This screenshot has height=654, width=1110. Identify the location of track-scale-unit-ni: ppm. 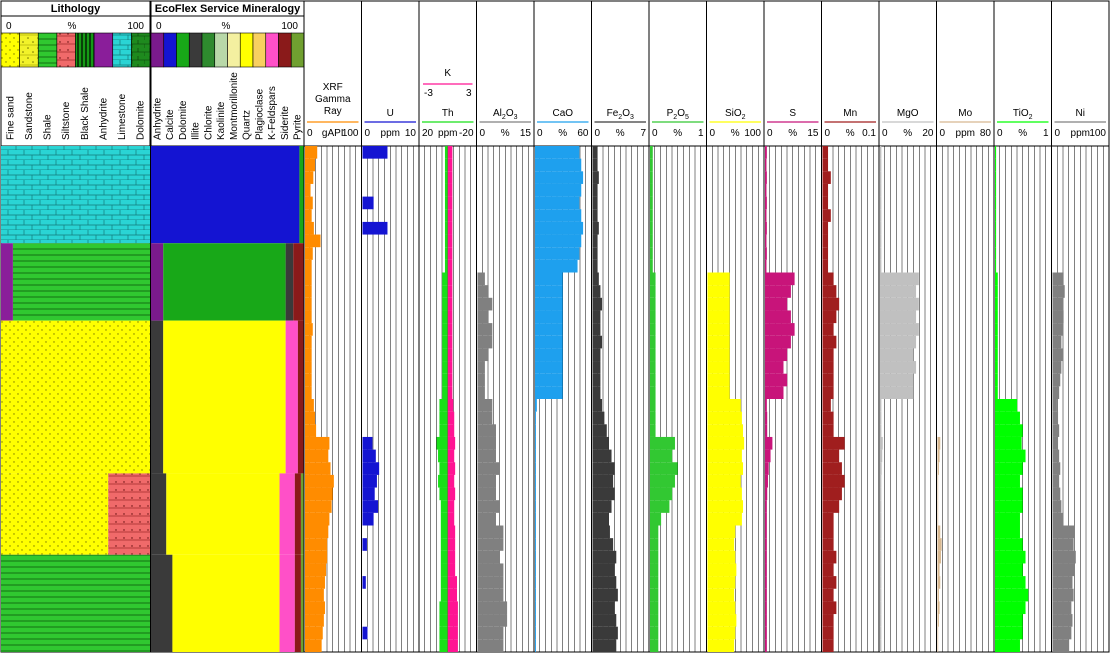
(1080, 133).